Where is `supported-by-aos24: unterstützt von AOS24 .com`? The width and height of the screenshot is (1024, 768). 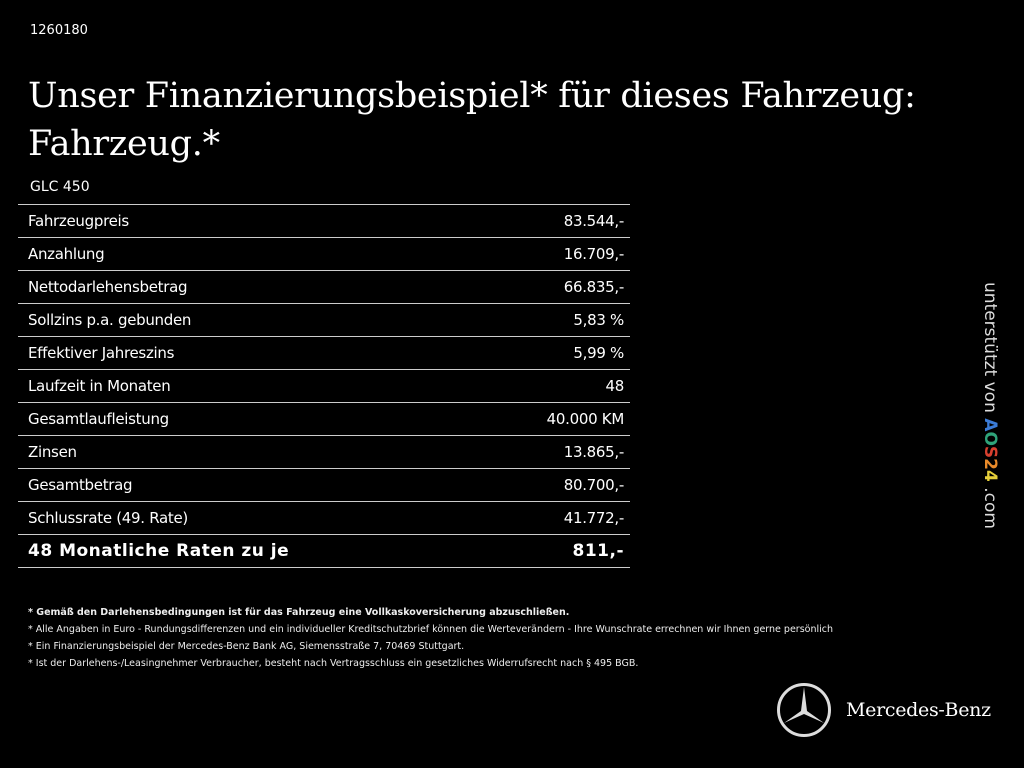
supported-by-aos24: unterstützt von AOS24 .com is located at coordinates (990, 405).